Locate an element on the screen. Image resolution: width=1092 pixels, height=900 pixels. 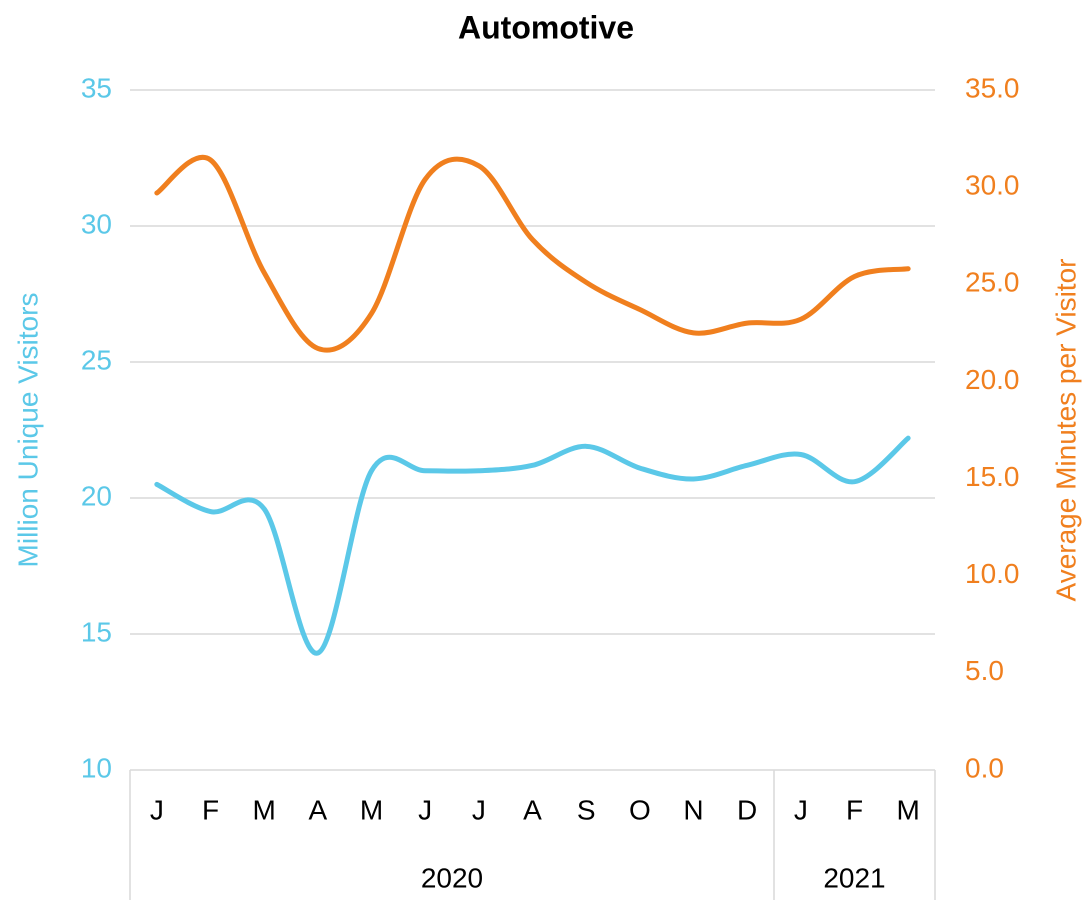
x-tick-label: D is located at coordinates (747, 809).